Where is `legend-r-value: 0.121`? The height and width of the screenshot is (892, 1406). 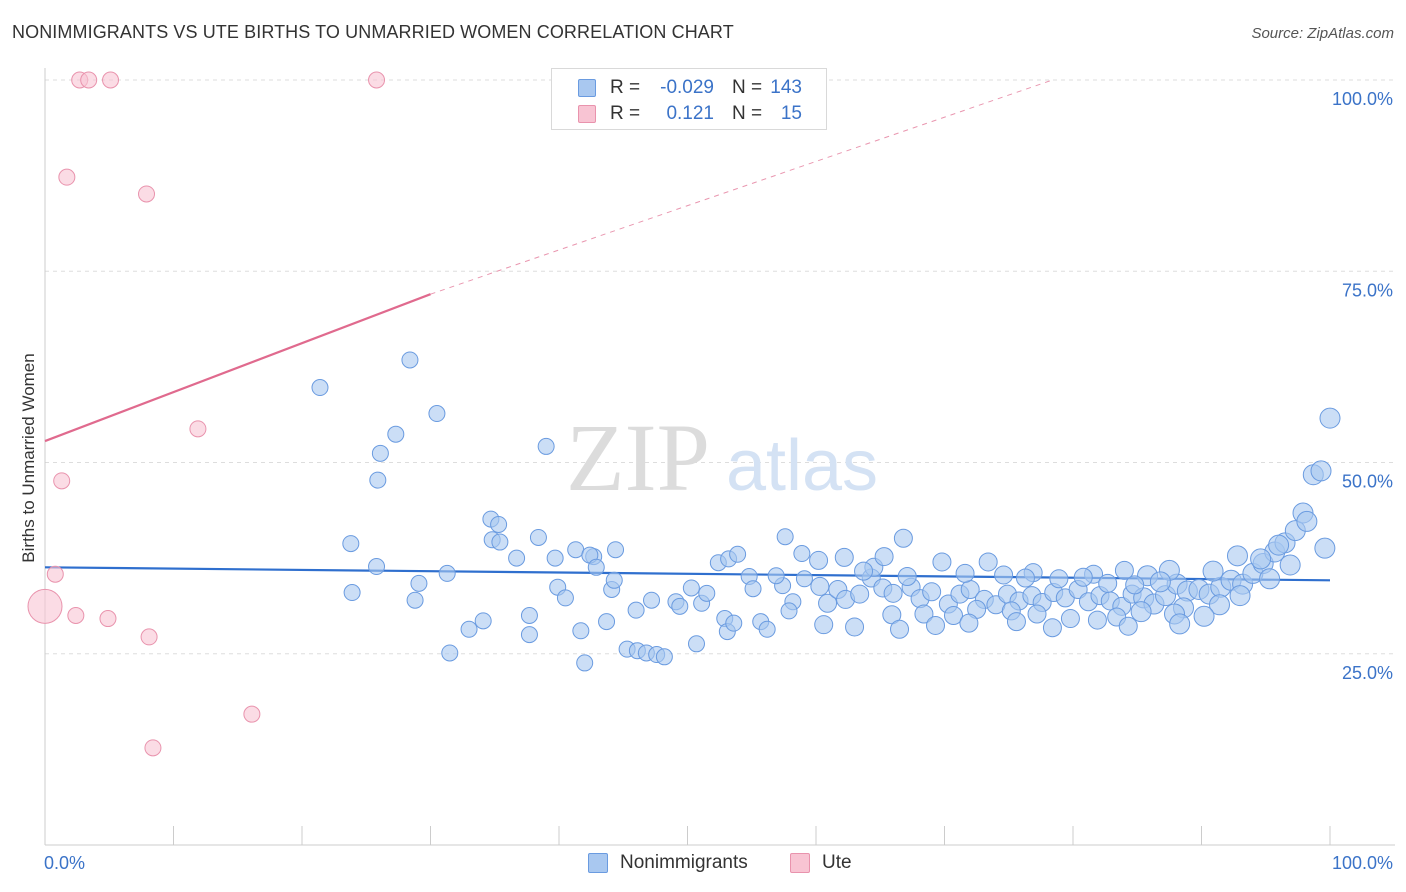
legend-r-value: 0.121 is located at coordinates (690, 113).